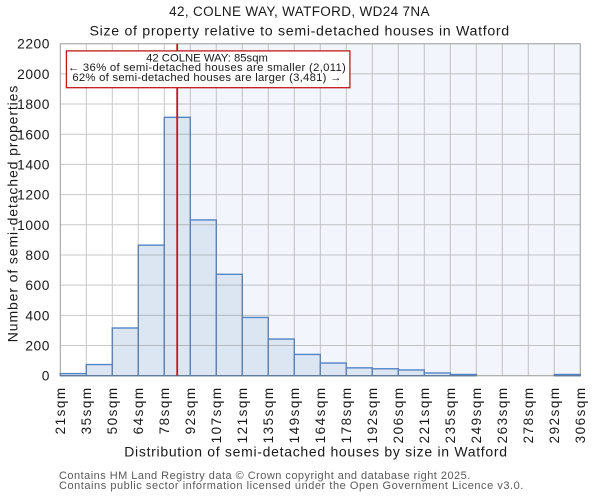  What do you see at coordinates (33, 74) in the screenshot?
I see `svg-text: 2000` at bounding box center [33, 74].